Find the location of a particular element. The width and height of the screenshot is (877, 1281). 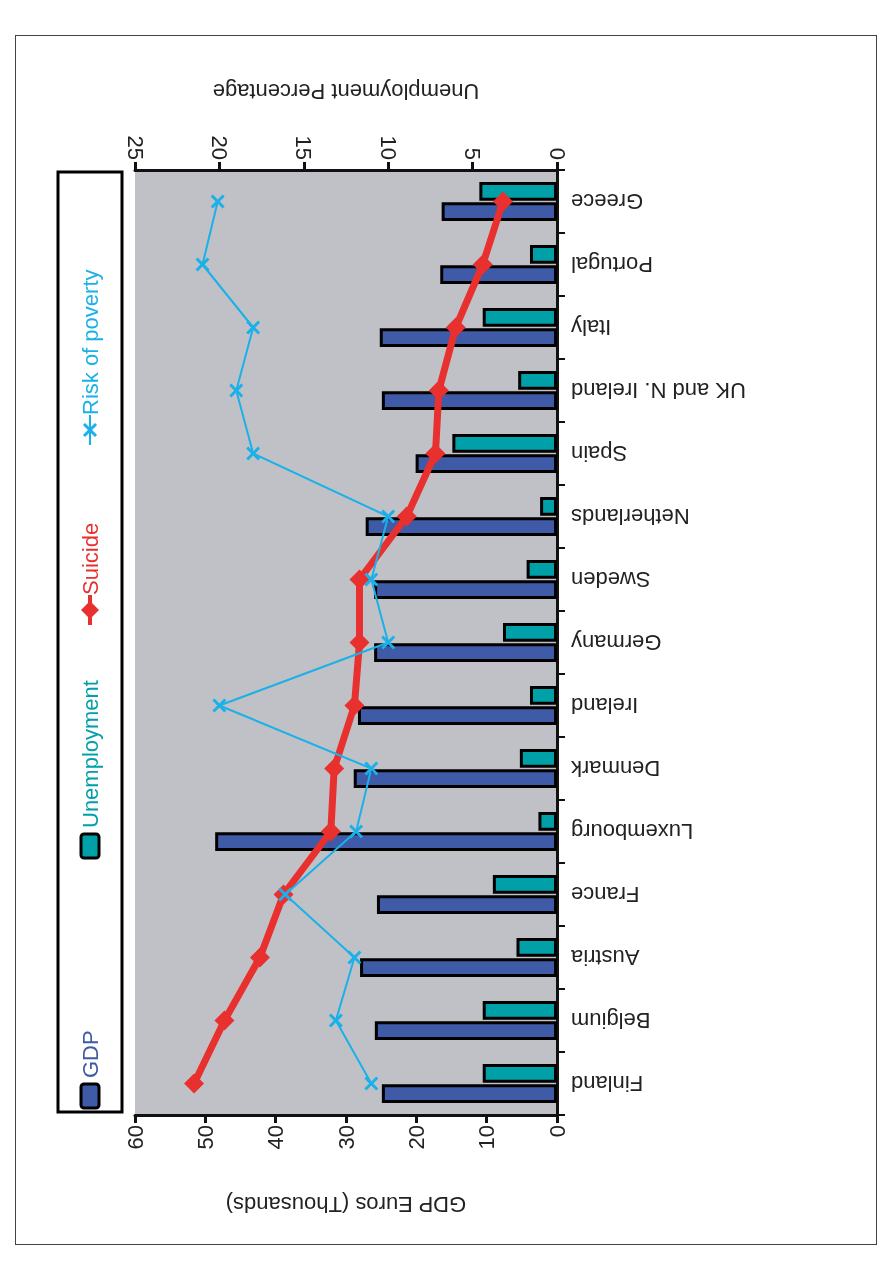

x2-tick-label: 20 is located at coordinates (219, 147).